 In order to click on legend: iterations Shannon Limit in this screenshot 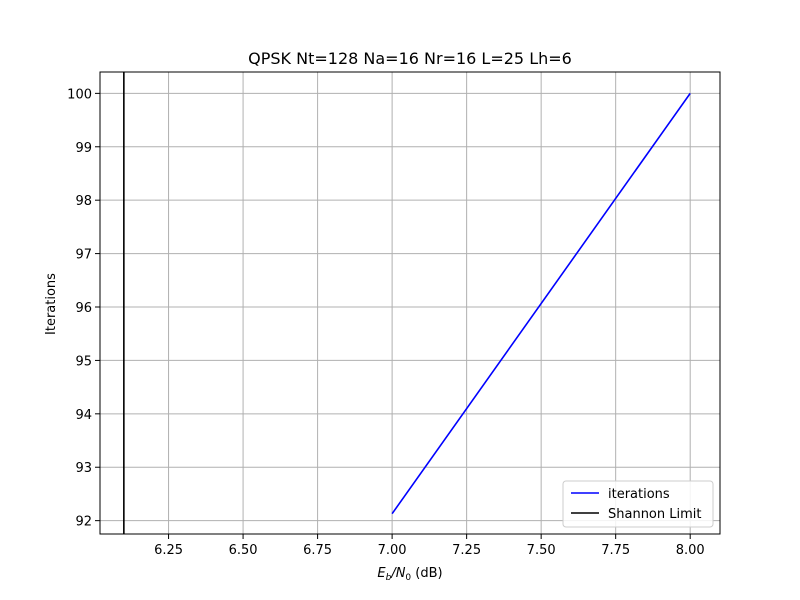, I will do `click(638, 504)`.